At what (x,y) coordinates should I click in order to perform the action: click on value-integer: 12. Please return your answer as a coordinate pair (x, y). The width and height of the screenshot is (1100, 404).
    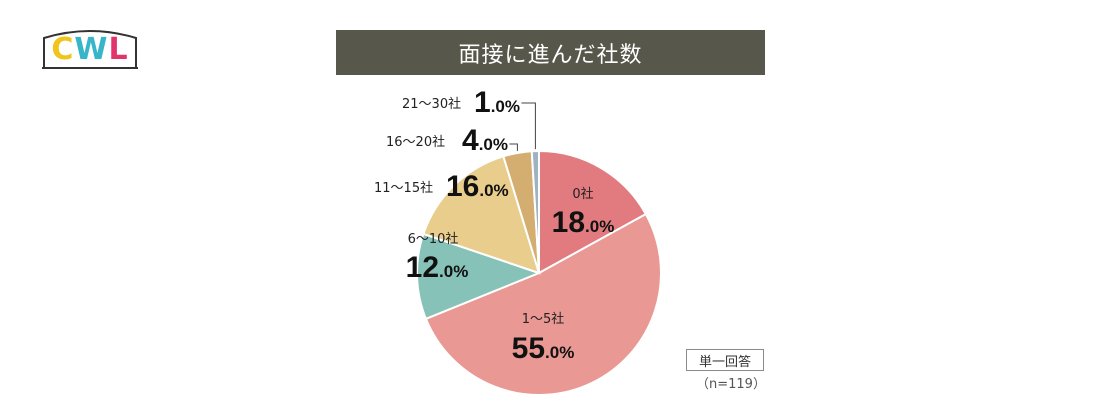
    Looking at the image, I should click on (422, 267).